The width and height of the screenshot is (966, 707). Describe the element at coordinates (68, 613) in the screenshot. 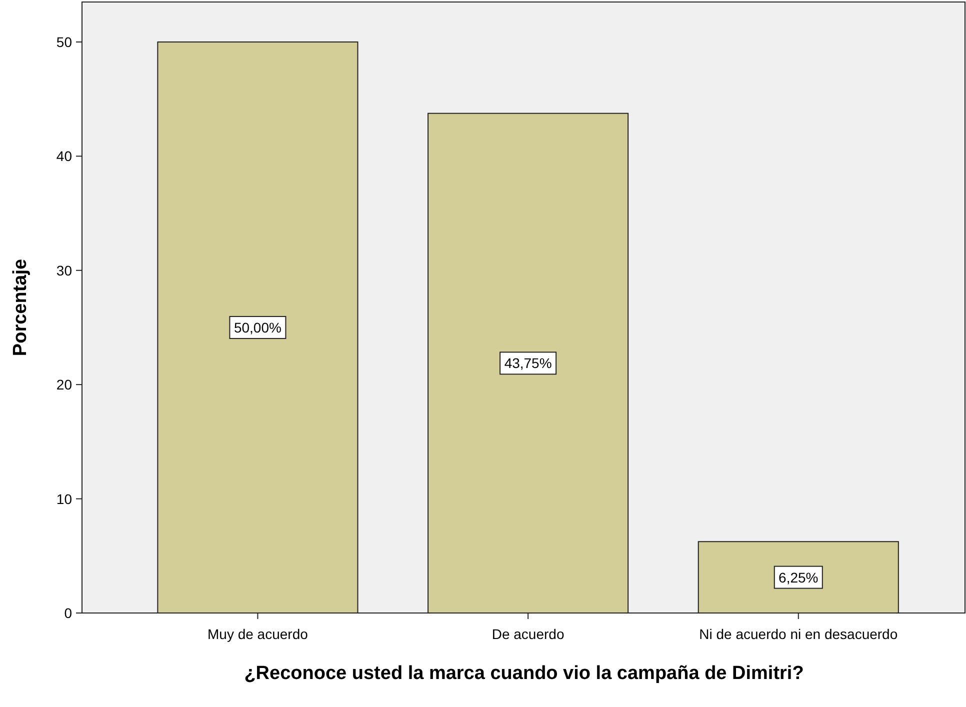

I see `y-tick-label: 0` at that location.